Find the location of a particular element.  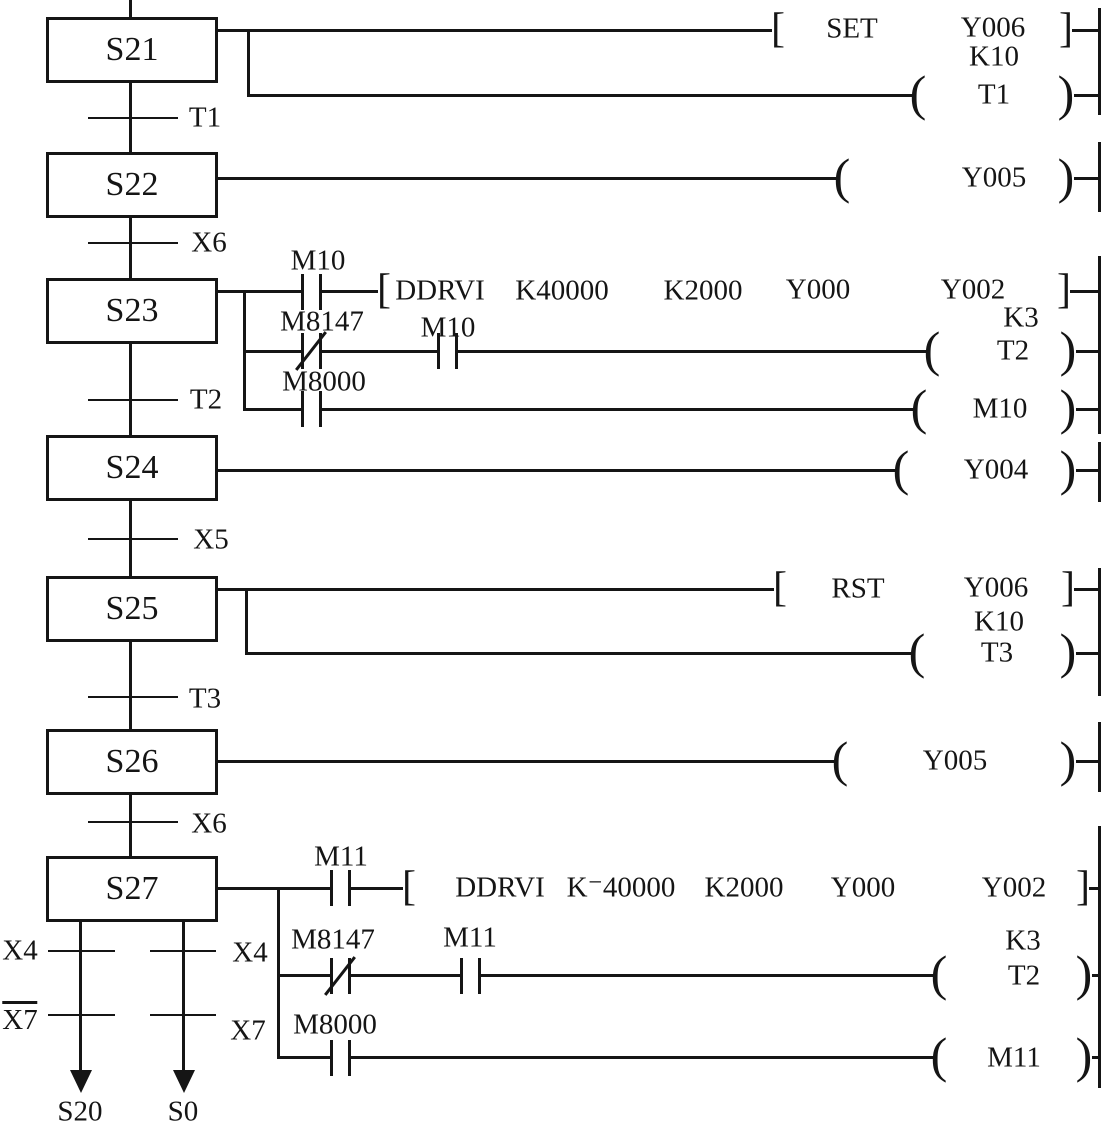

state-label: S25 is located at coordinates (132, 608).